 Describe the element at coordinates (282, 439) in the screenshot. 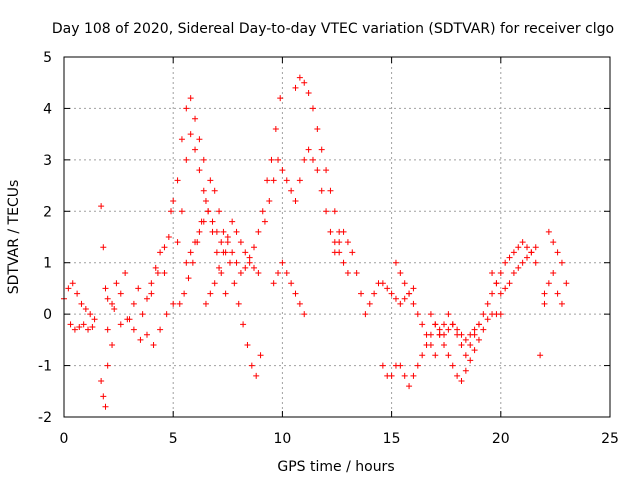

I see `x-tick-label: 10` at that location.